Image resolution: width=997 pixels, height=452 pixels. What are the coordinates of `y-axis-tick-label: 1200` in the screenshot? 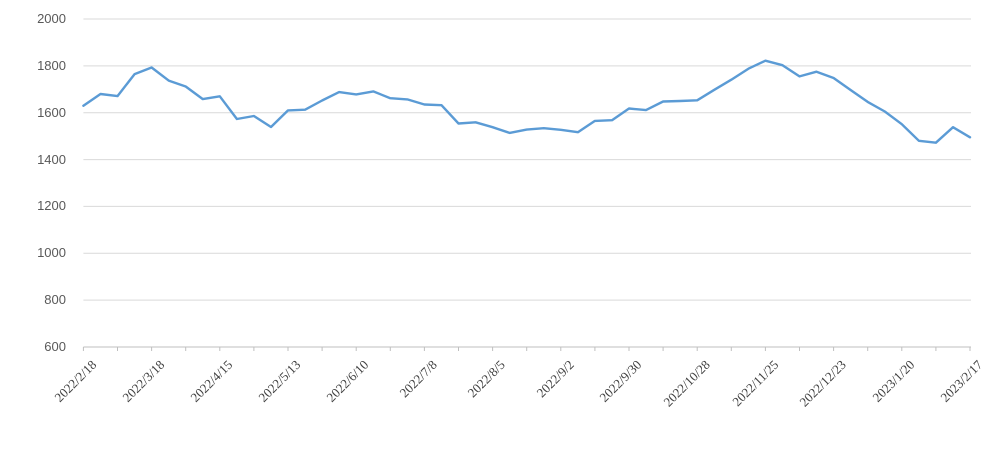 It's located at (51, 206).